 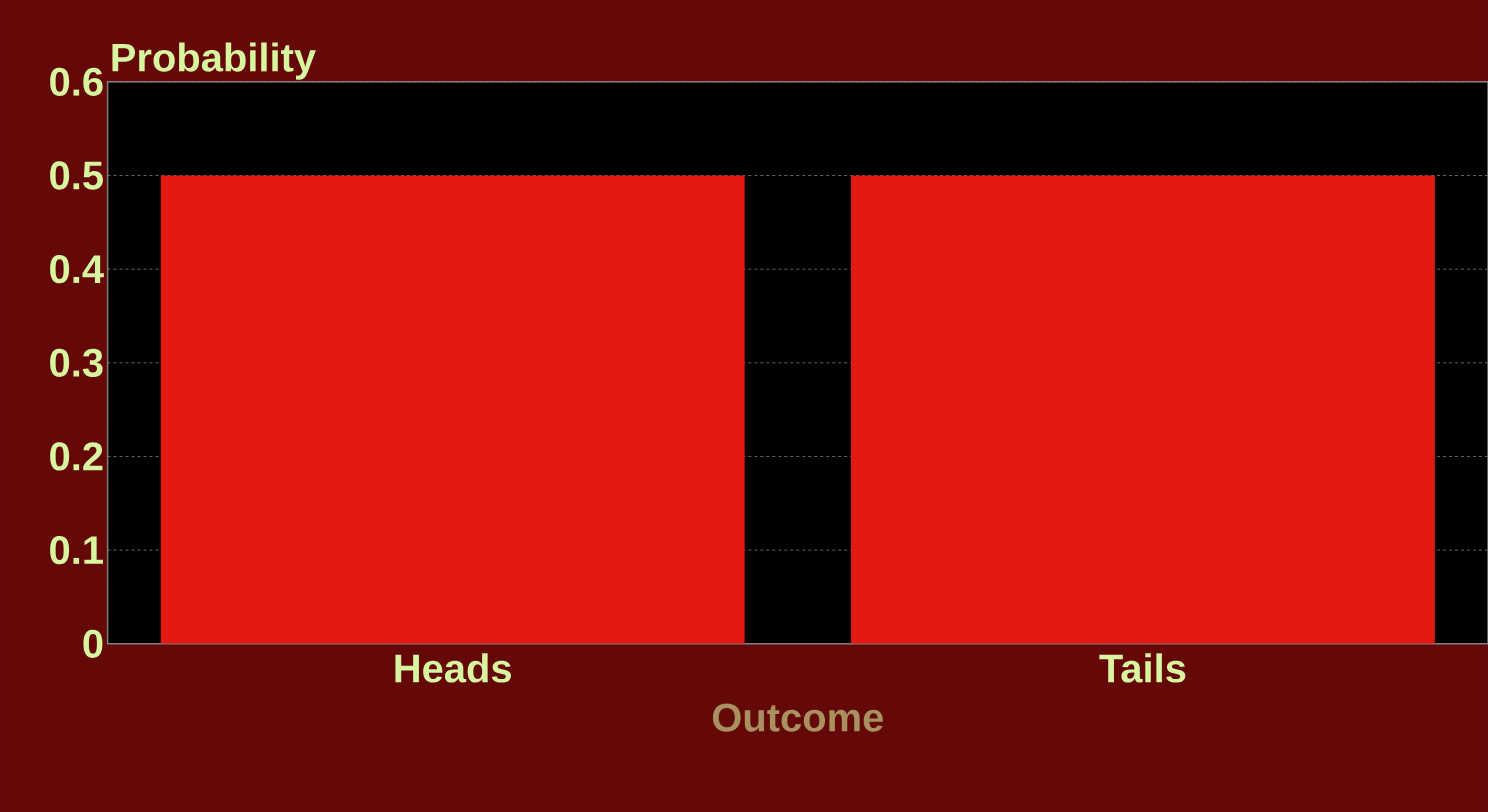 What do you see at coordinates (77, 269) in the screenshot?
I see `y-tick-label: 0.4` at bounding box center [77, 269].